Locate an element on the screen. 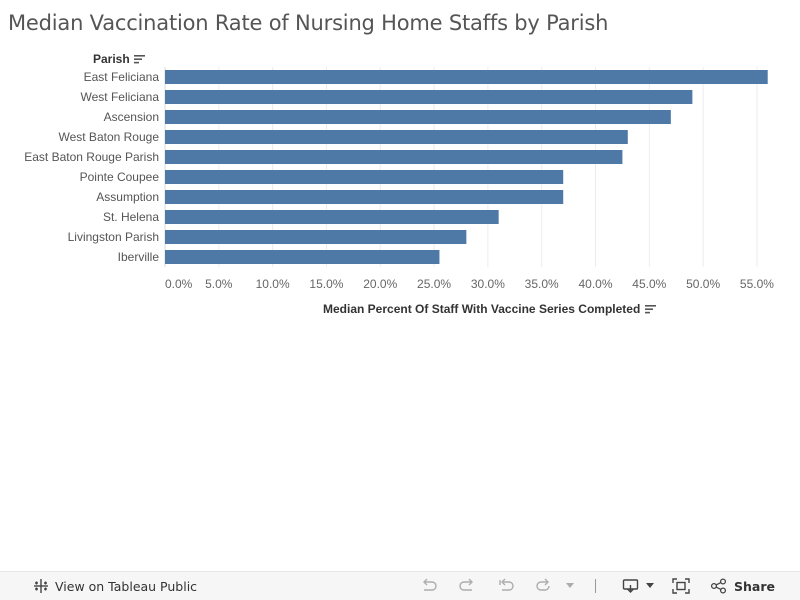 The image size is (800, 600). x-tick-label: 10.0% is located at coordinates (273, 284).